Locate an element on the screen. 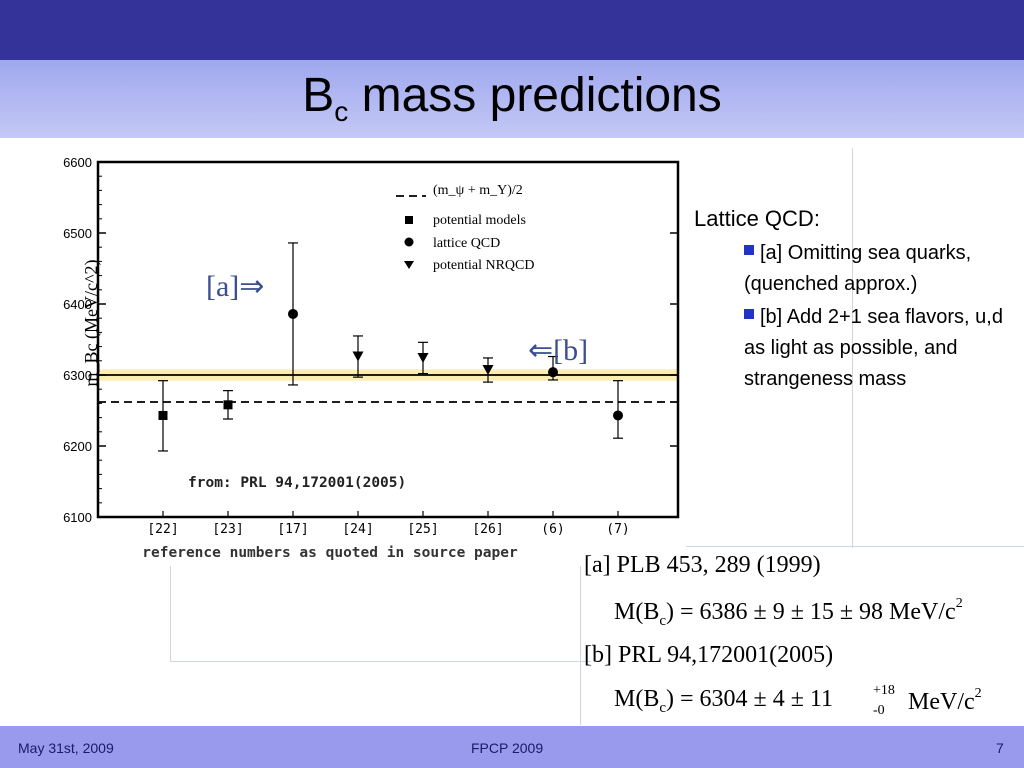 This screenshot has height=768, width=1024. eq-a-sup: 2 is located at coordinates (959, 603).